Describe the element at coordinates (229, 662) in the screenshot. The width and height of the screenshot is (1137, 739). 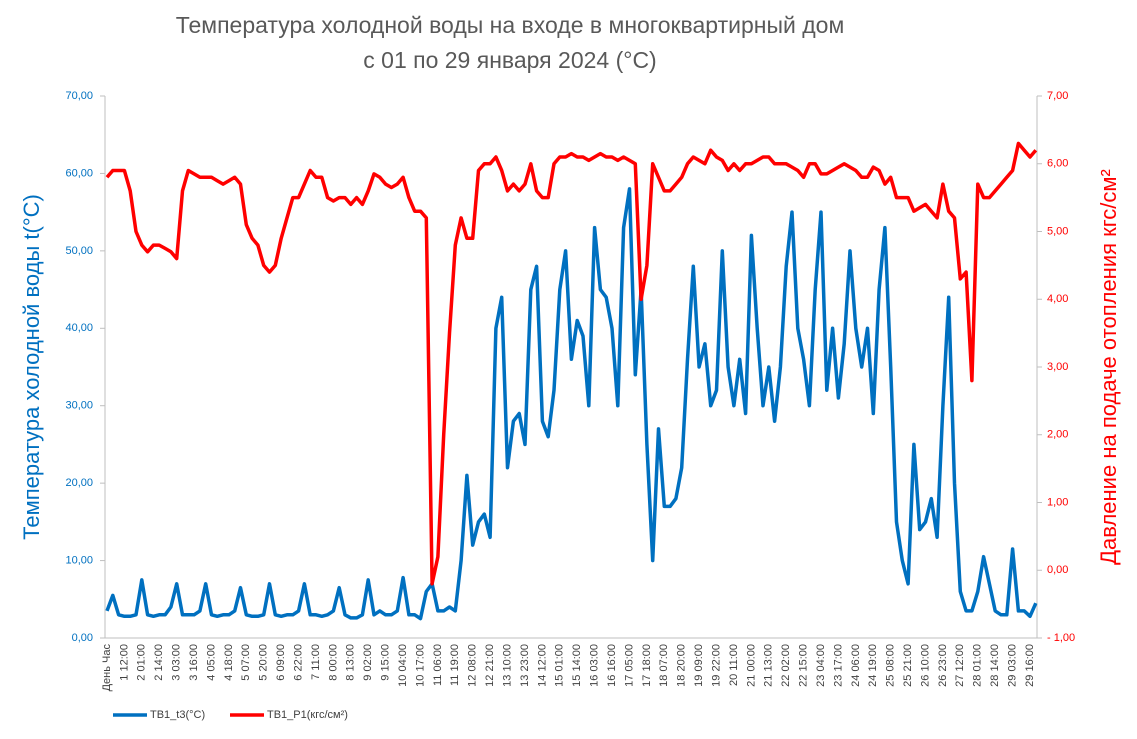
I see `x-tick-label: 4 18:00` at that location.